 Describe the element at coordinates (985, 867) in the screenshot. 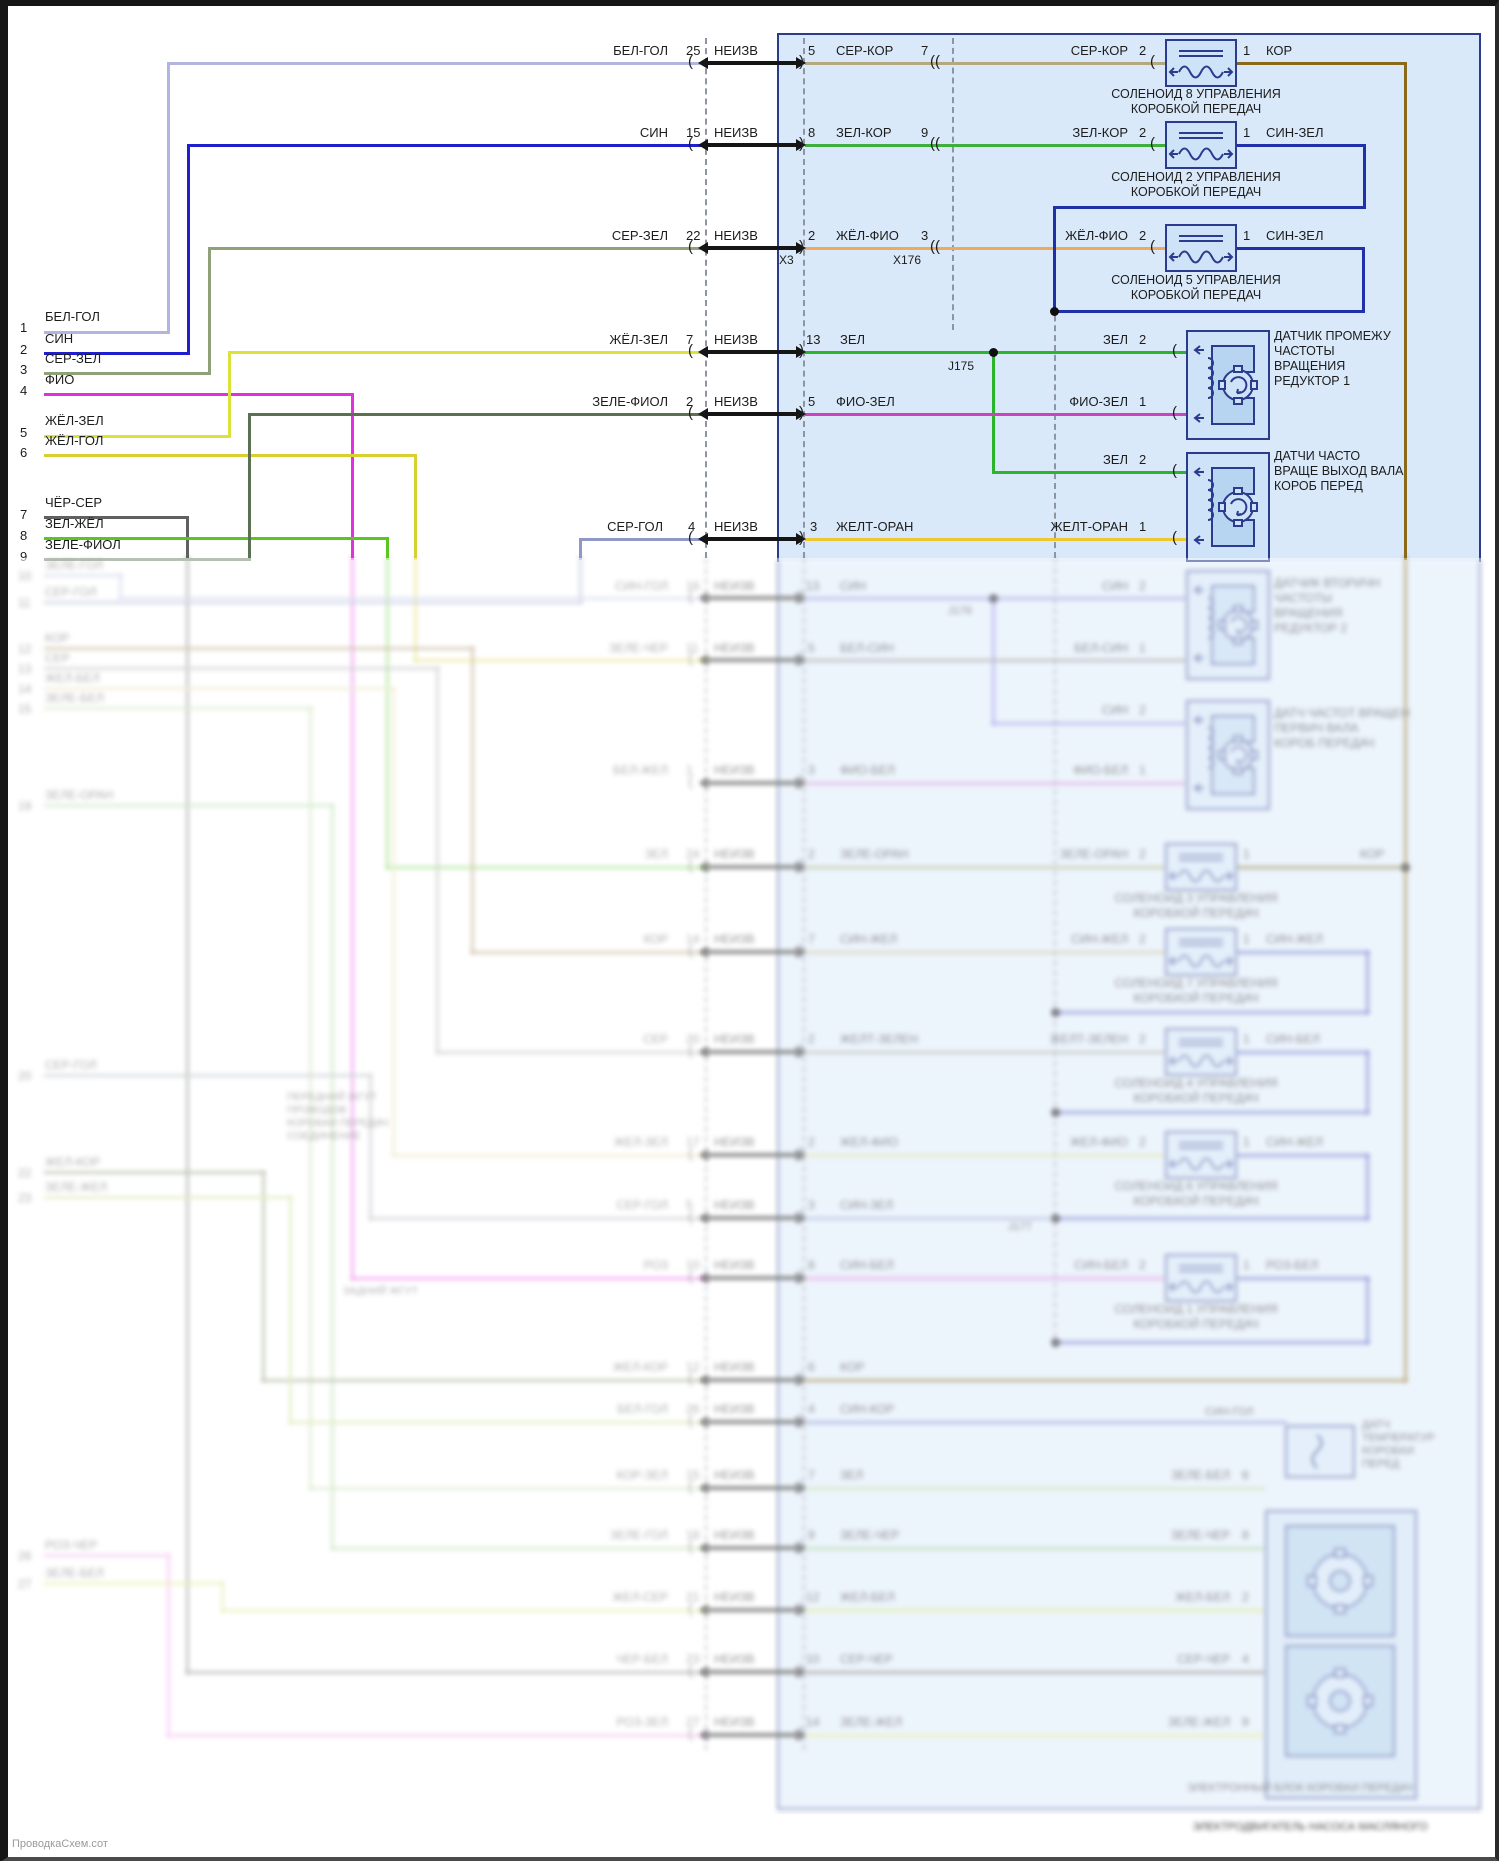

I see `b-row11-zele-oran-segment` at that location.